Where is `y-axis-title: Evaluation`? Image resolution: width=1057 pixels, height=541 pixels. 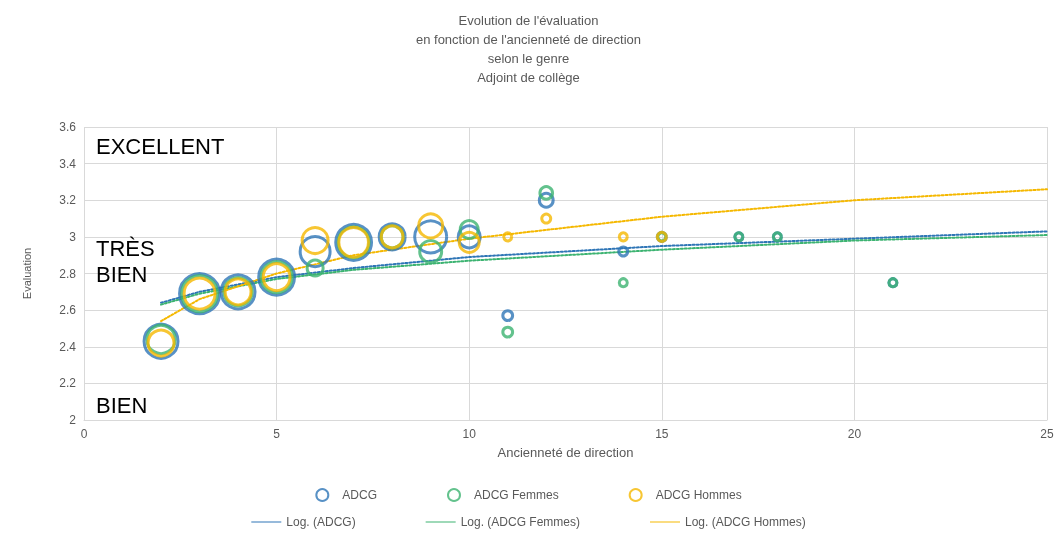 y-axis-title: Evaluation is located at coordinates (26, 273).